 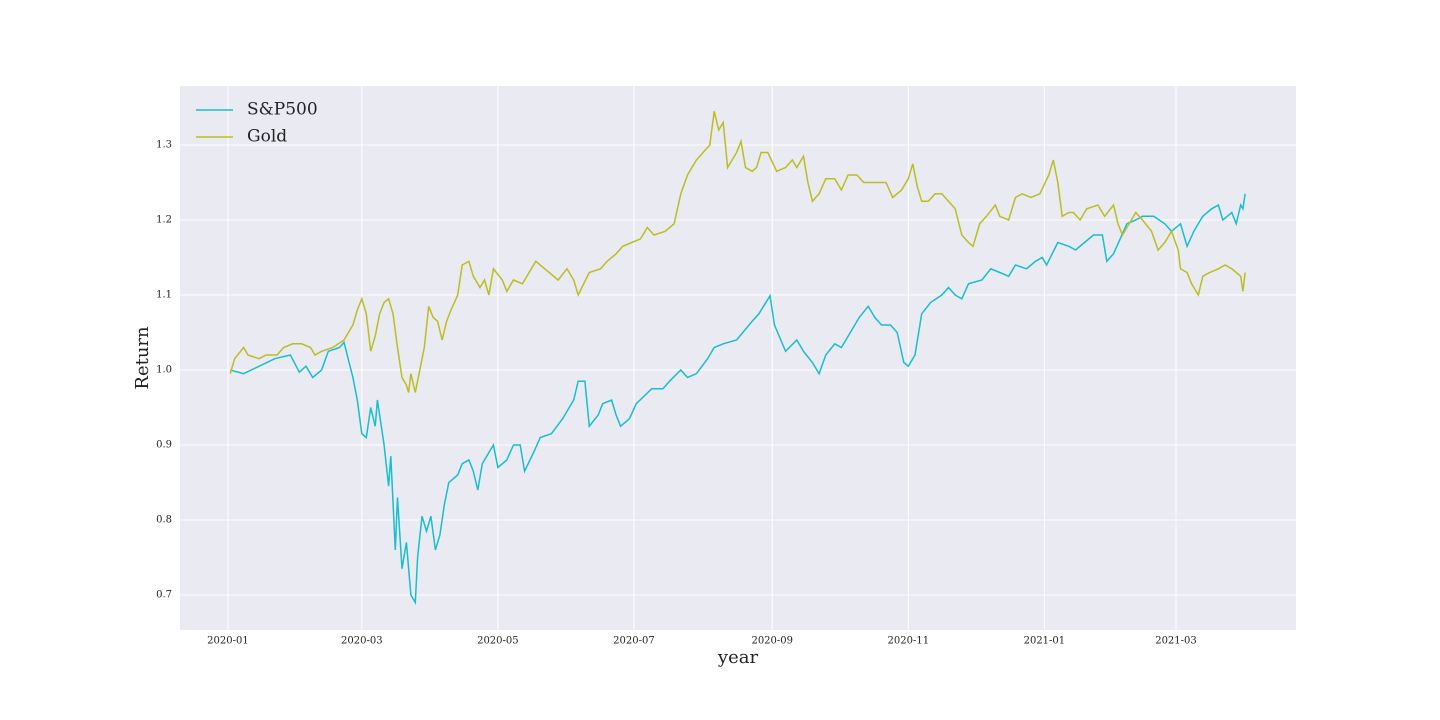 What do you see at coordinates (498, 641) in the screenshot?
I see `x-tick-label: 2020-05` at bounding box center [498, 641].